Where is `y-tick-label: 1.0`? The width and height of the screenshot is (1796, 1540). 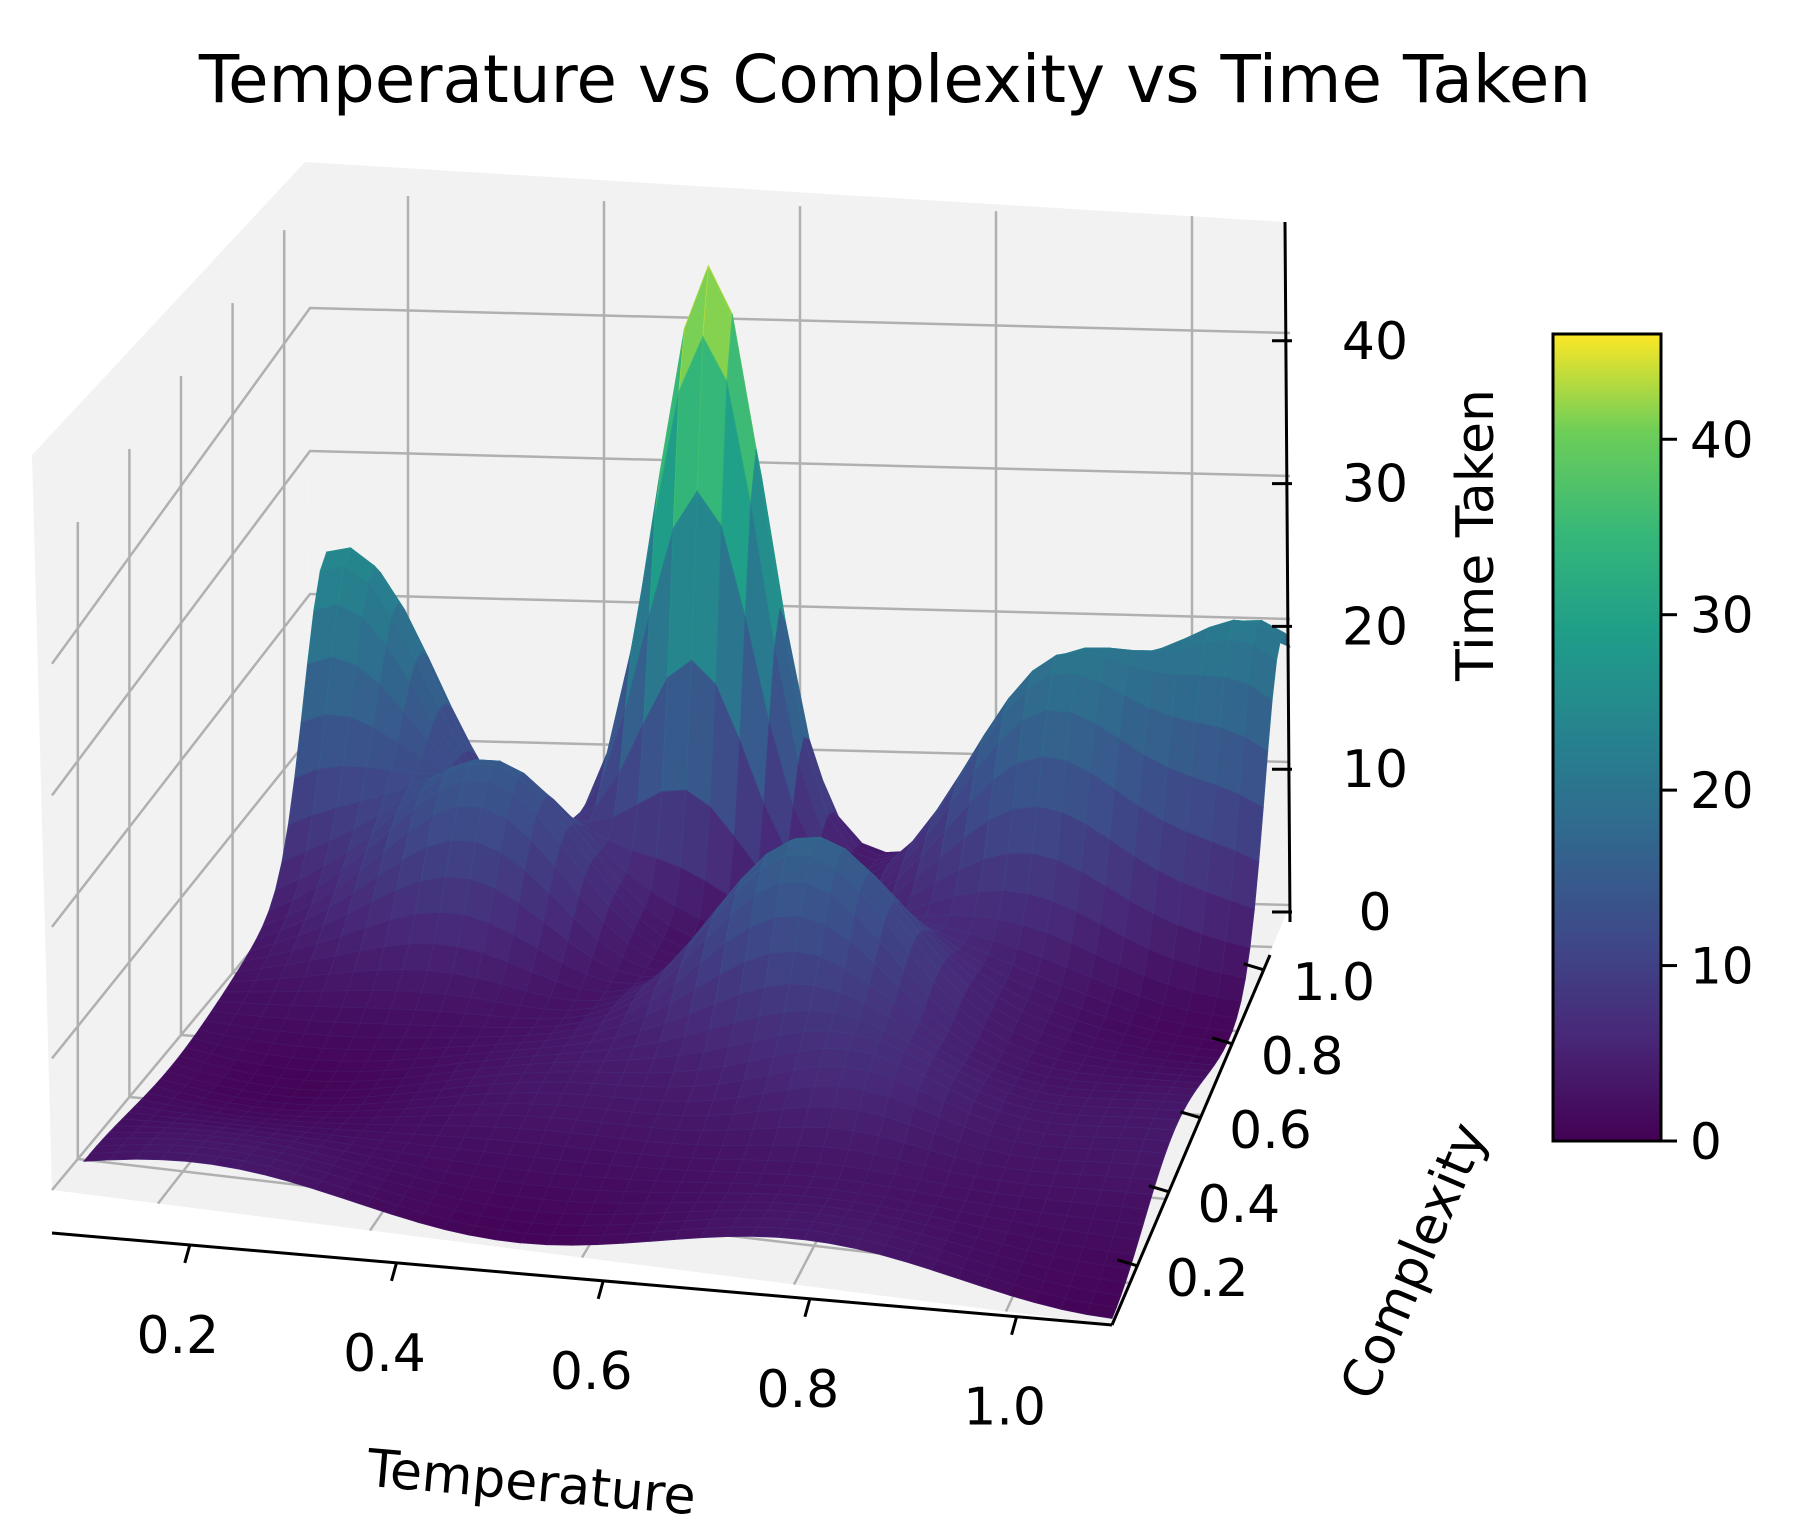 y-tick-label: 1.0 is located at coordinates (1333, 983).